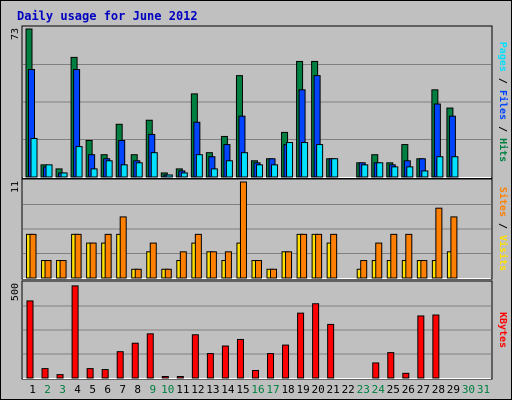 The width and height of the screenshot is (512, 405). I want to click on x-tick-label-day-12: 12, so click(197, 389).